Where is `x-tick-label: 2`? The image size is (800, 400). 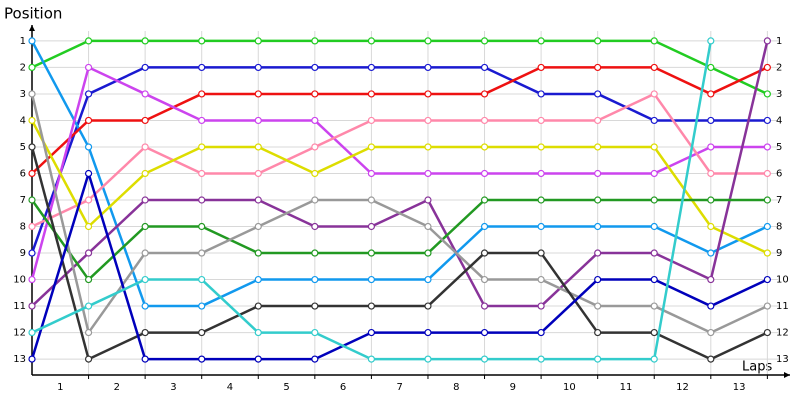
x-tick-label: 2 is located at coordinates (117, 387).